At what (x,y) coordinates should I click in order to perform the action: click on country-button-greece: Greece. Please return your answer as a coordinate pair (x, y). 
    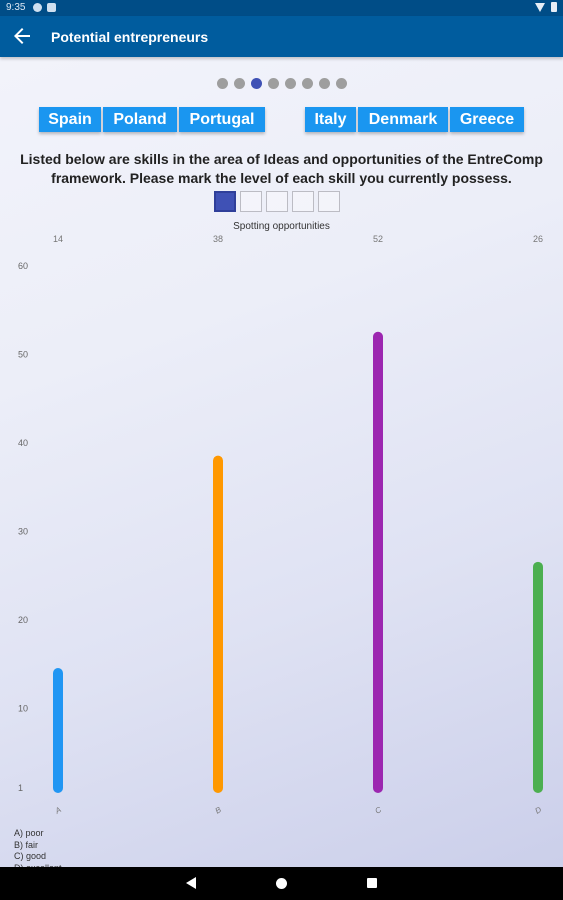
    Looking at the image, I should click on (487, 119).